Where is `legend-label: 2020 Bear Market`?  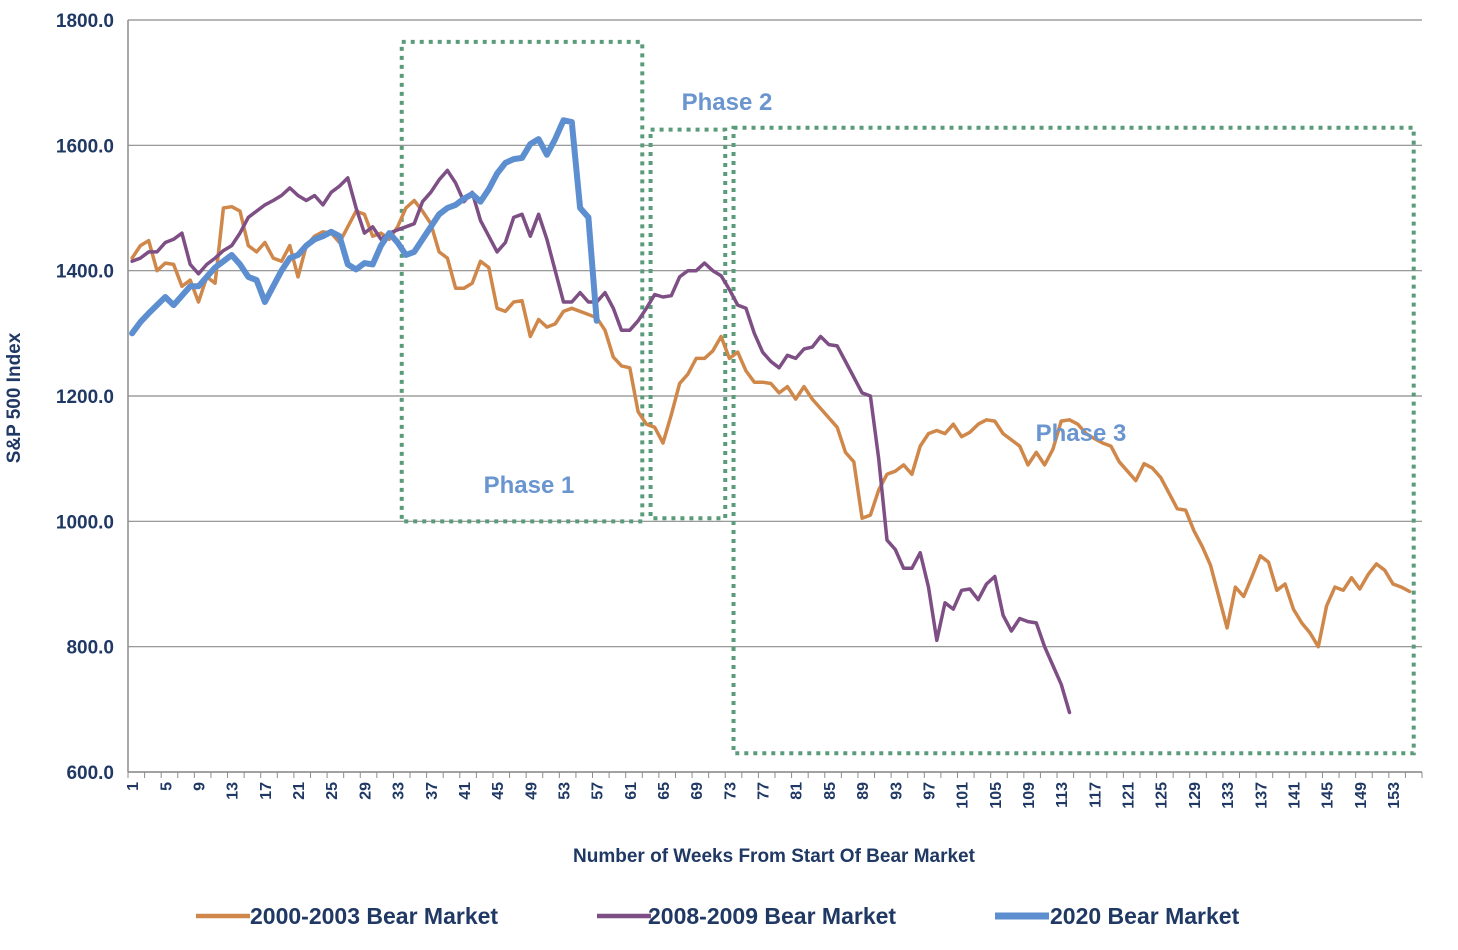 legend-label: 2020 Bear Market is located at coordinates (1145, 916).